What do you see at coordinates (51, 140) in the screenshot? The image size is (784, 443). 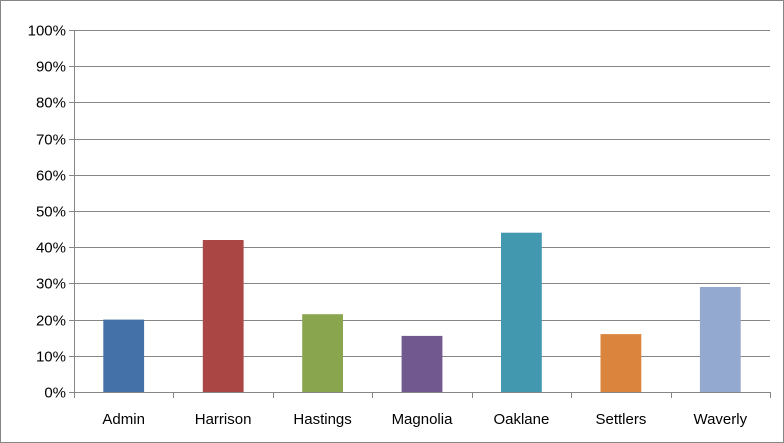 I see `y-tick-label: 70%` at bounding box center [51, 140].